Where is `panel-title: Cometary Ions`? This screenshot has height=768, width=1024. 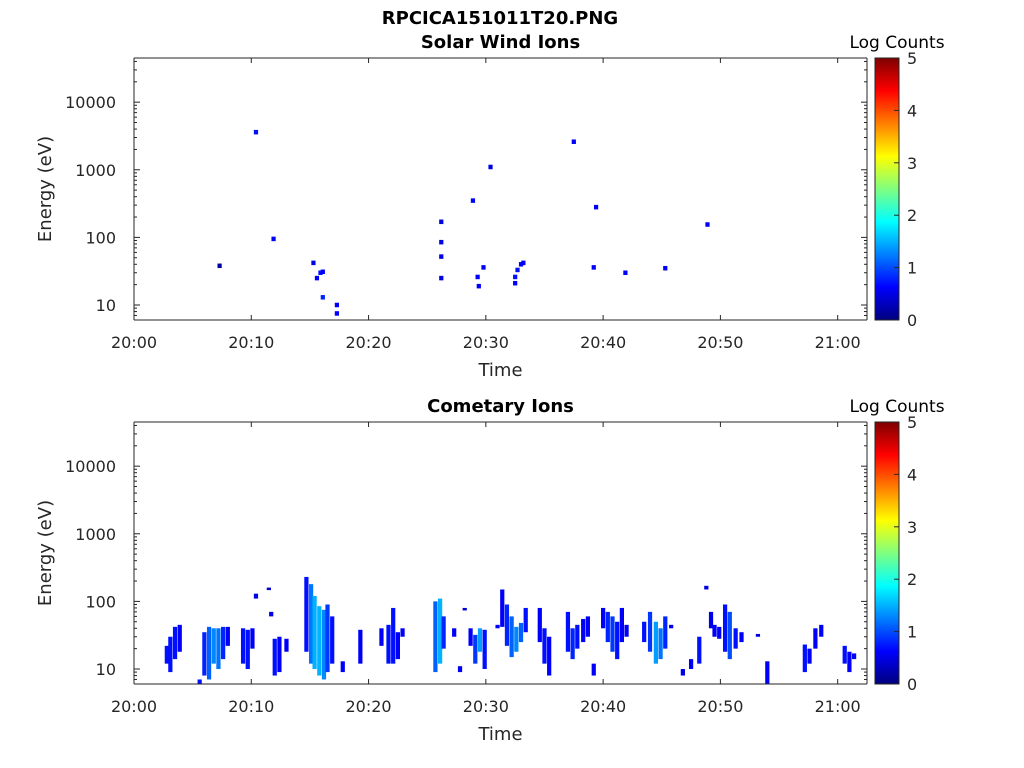
panel-title: Cometary Ions is located at coordinates (500, 406).